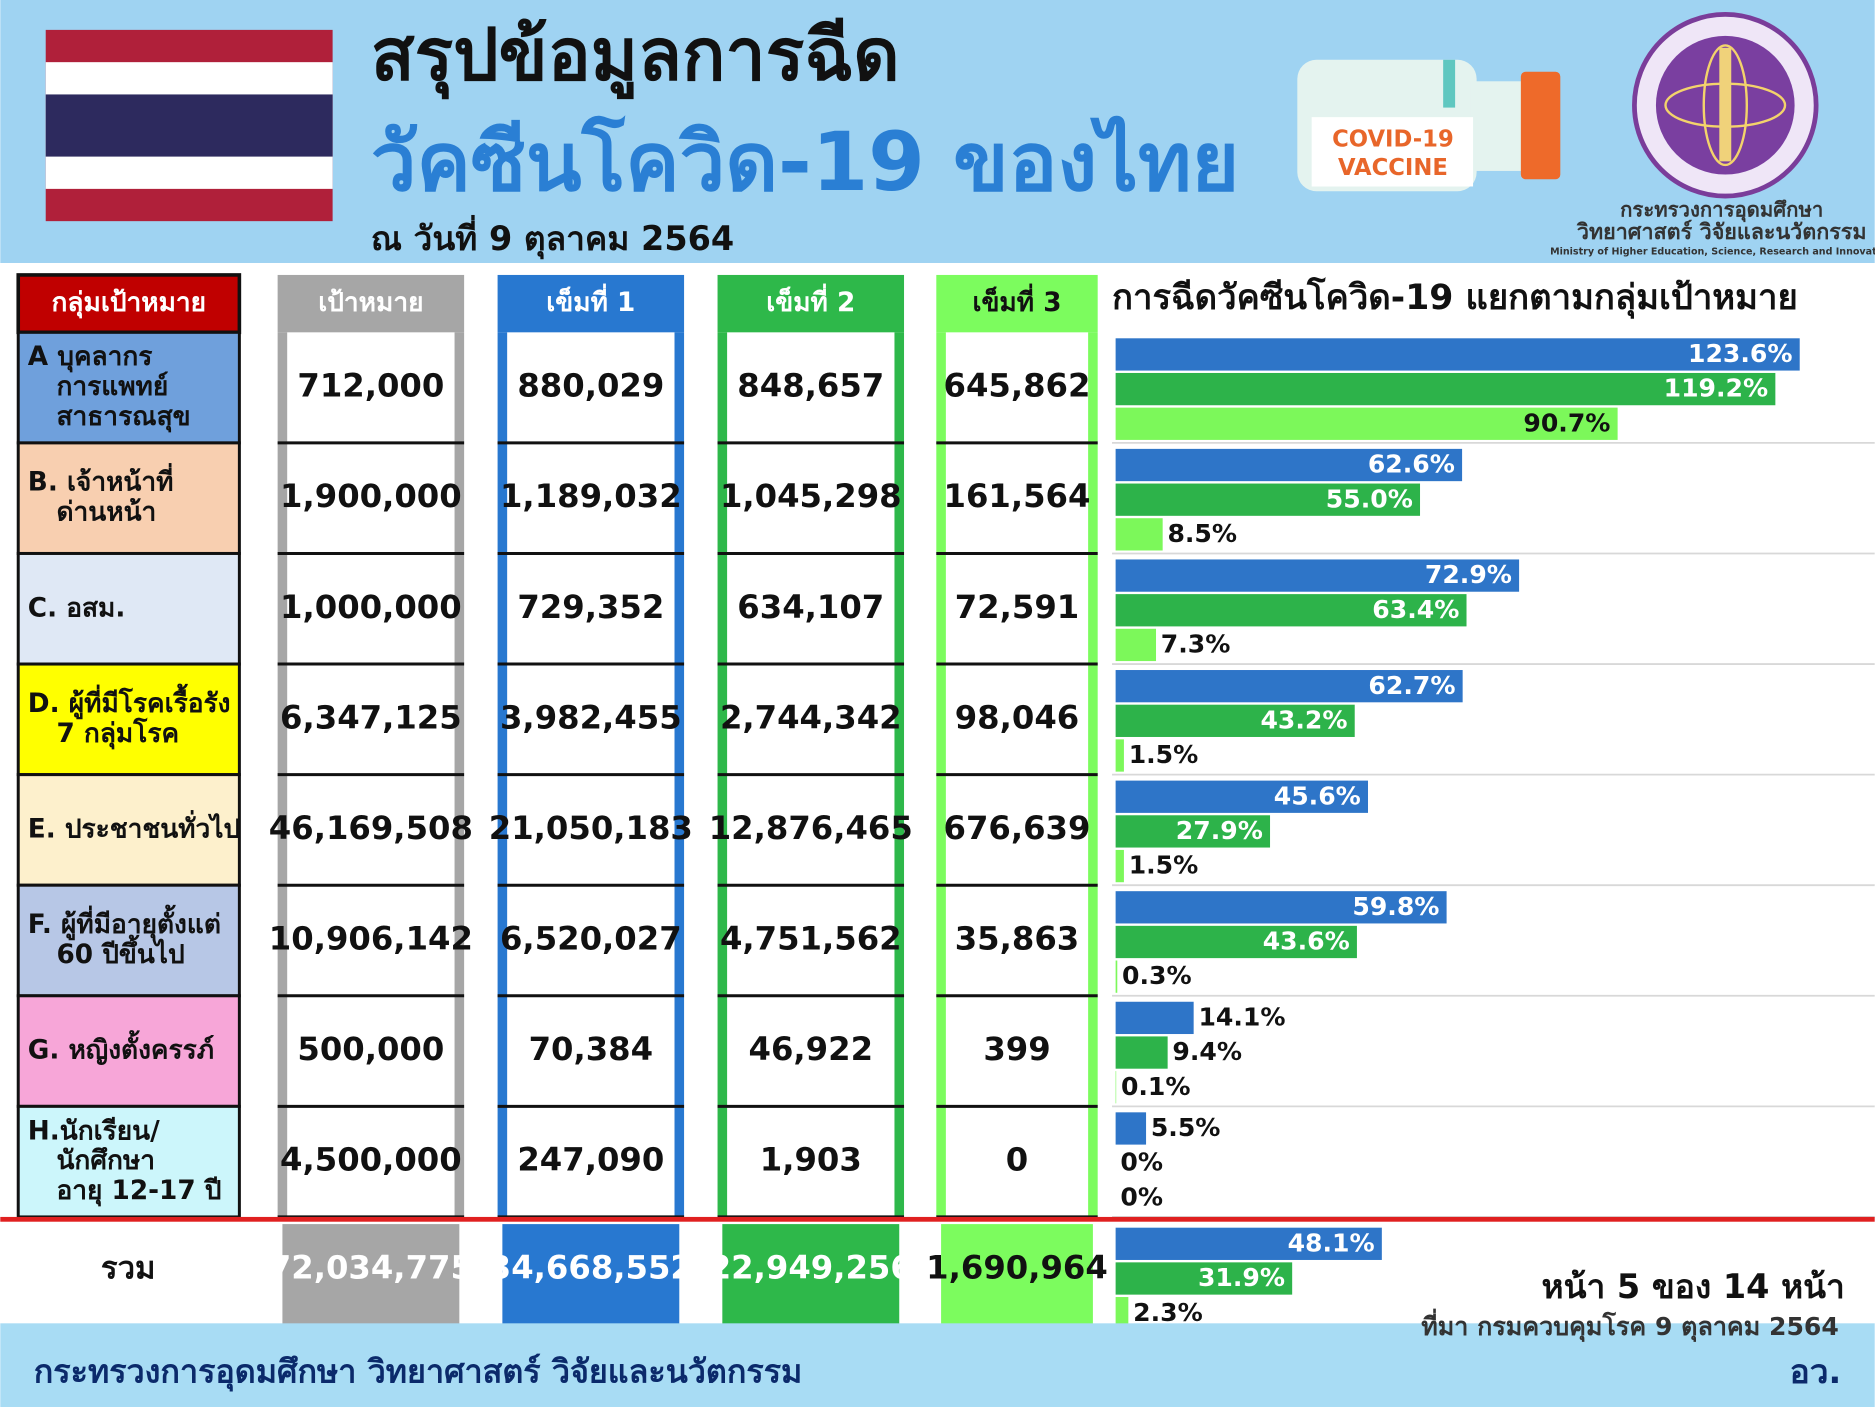 The width and height of the screenshot is (1875, 1407). I want to click on title-line1: สรุปข้อมูลการฉีด, so click(635, 55).